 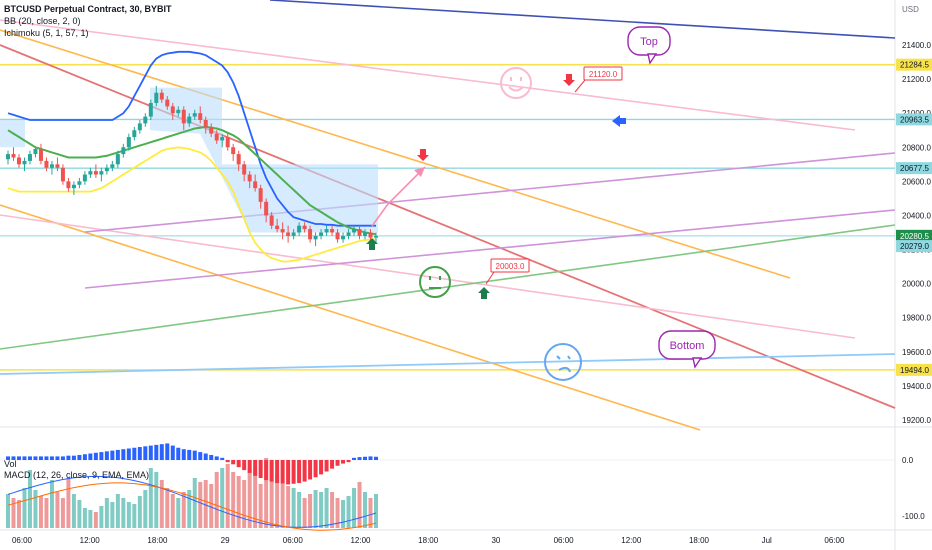 What do you see at coordinates (916, 147) in the screenshot?
I see `price-tick-label: 20800.0` at bounding box center [916, 147].